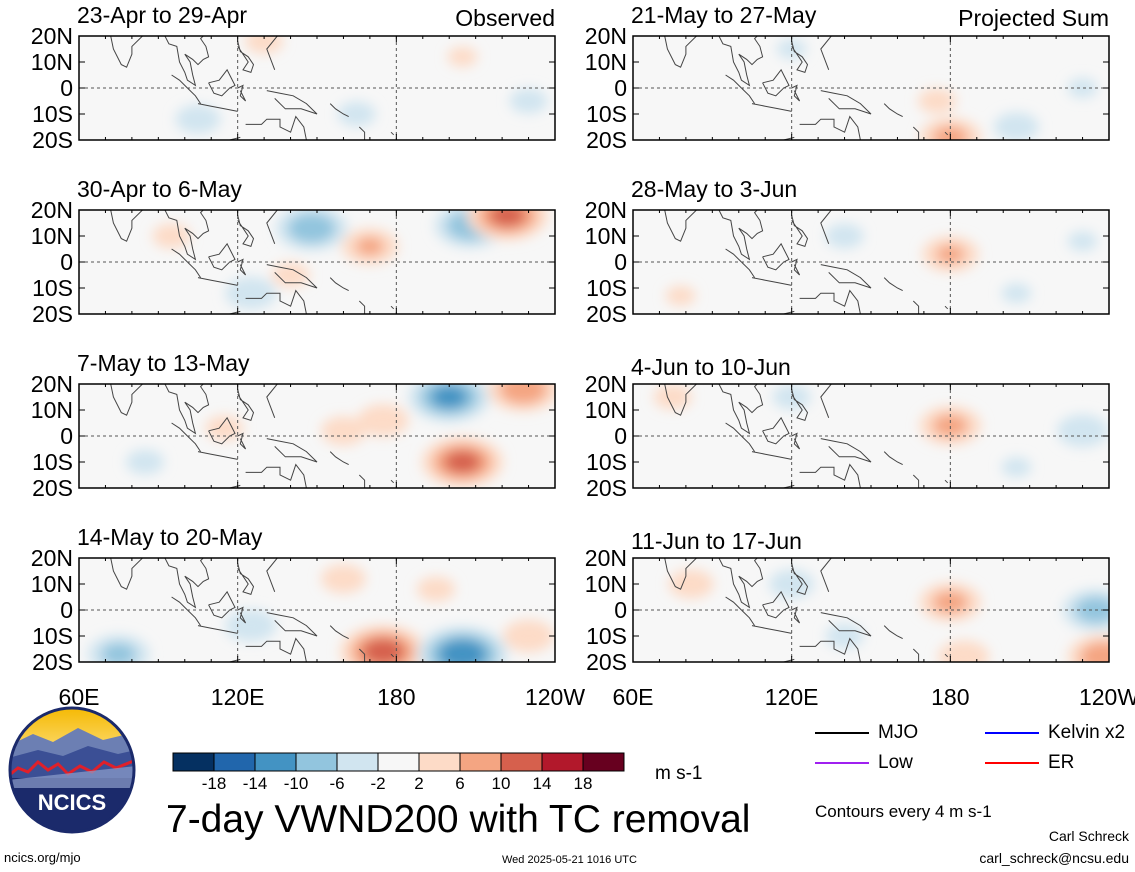  What do you see at coordinates (724, 15) in the screenshot?
I see `panel-title: 21-May to 27-May` at bounding box center [724, 15].